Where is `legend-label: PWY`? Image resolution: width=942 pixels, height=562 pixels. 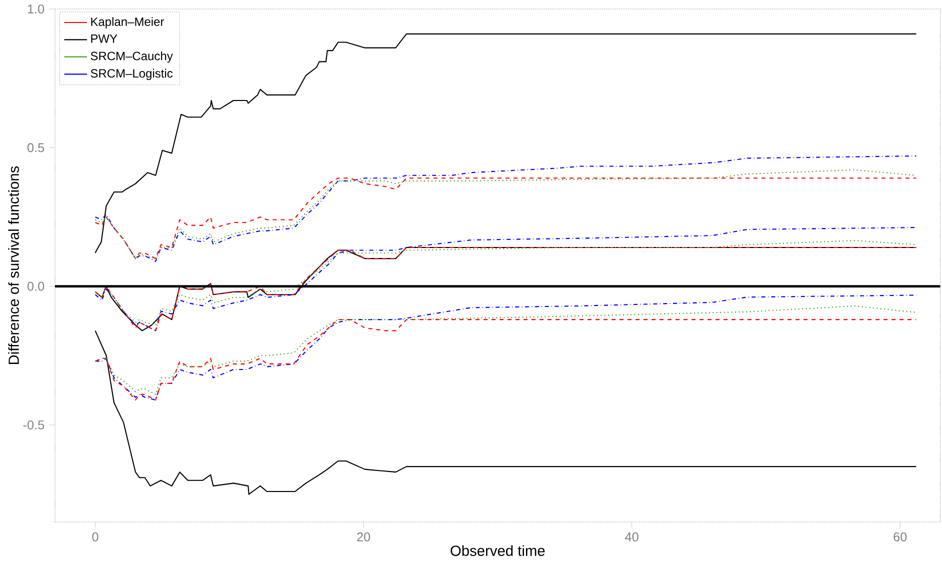 legend-label: PWY is located at coordinates (104, 38).